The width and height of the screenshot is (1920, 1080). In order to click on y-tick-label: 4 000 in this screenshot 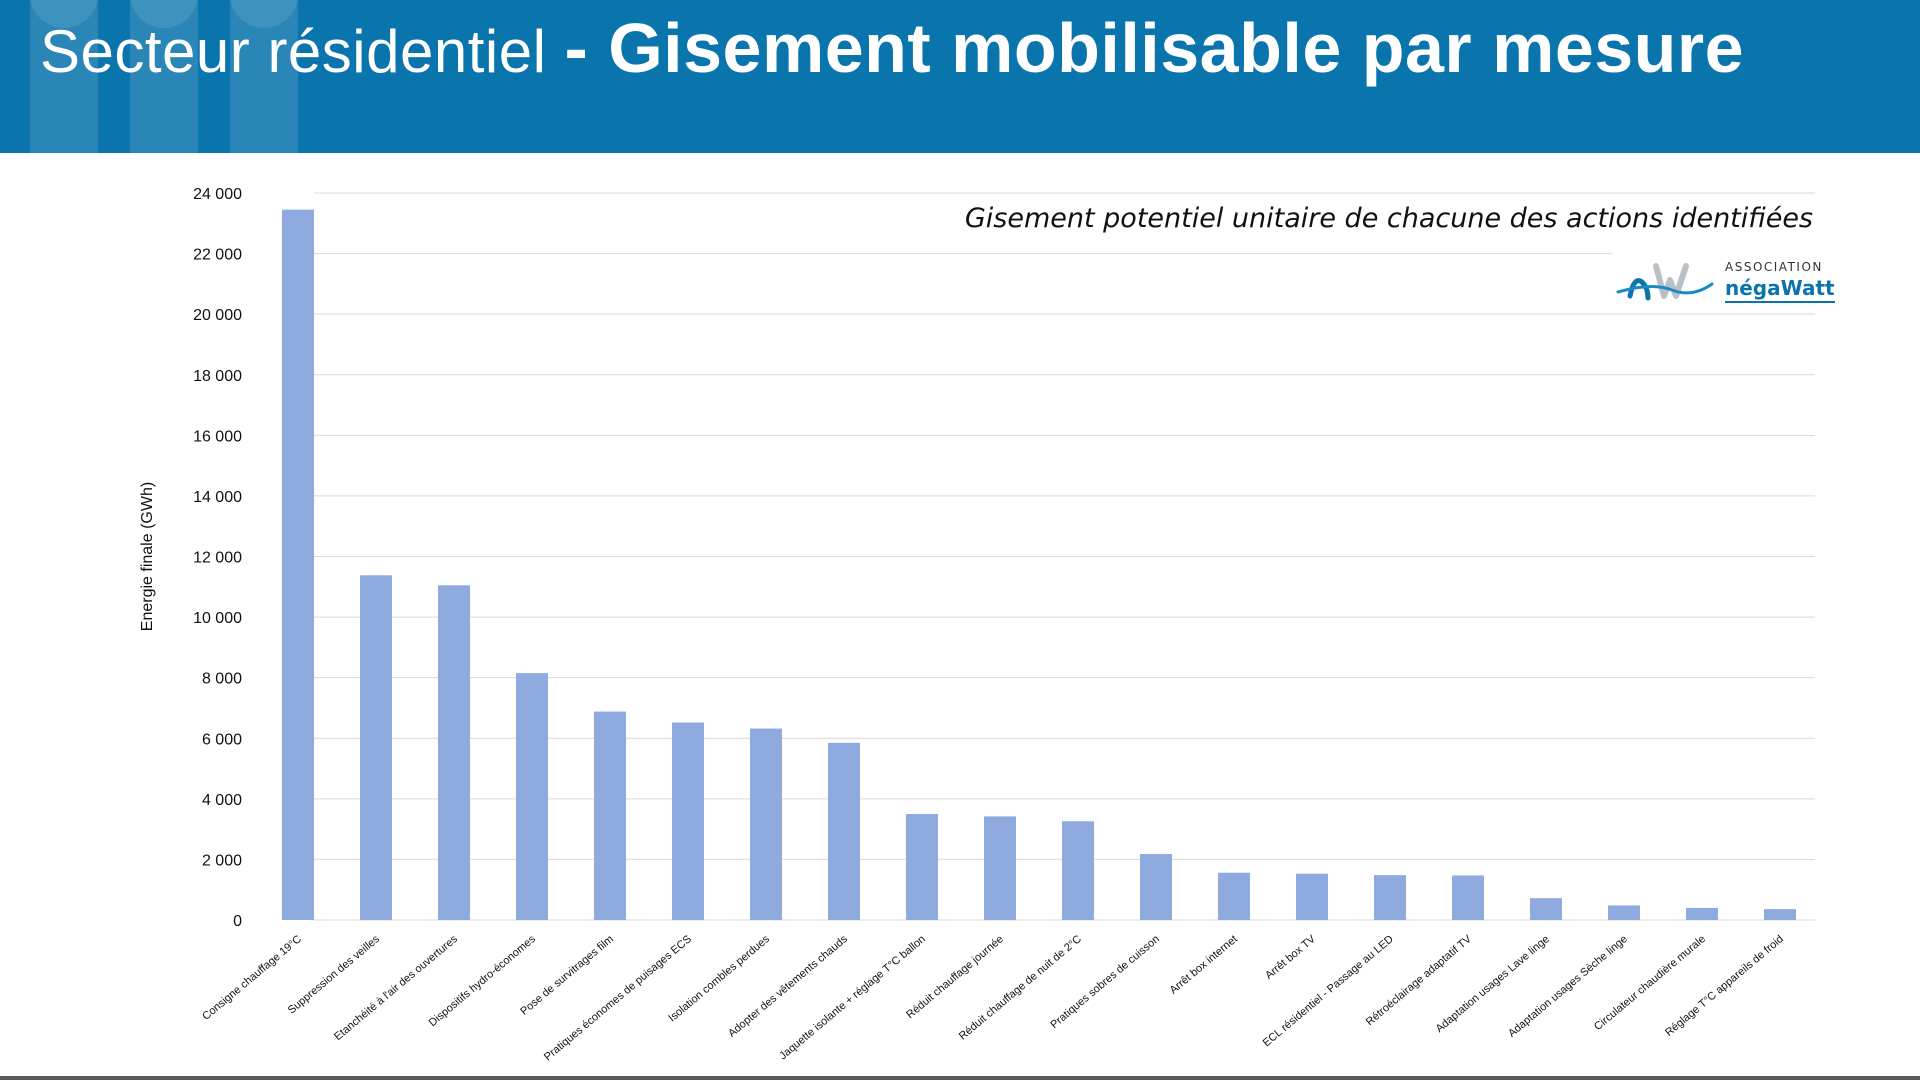, I will do `click(222, 800)`.